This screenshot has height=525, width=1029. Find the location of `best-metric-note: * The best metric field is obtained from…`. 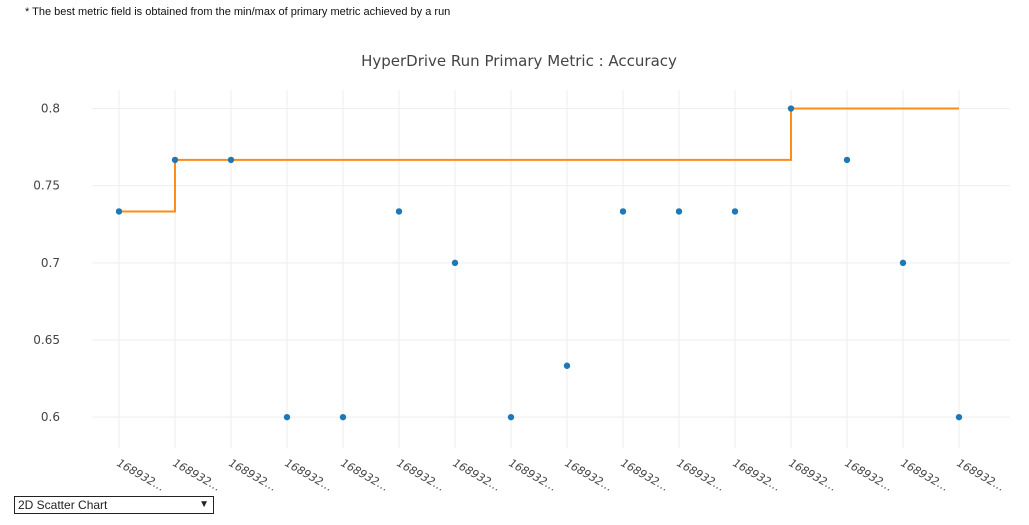

best-metric-note: * The best metric field is obtained from… is located at coordinates (238, 12).